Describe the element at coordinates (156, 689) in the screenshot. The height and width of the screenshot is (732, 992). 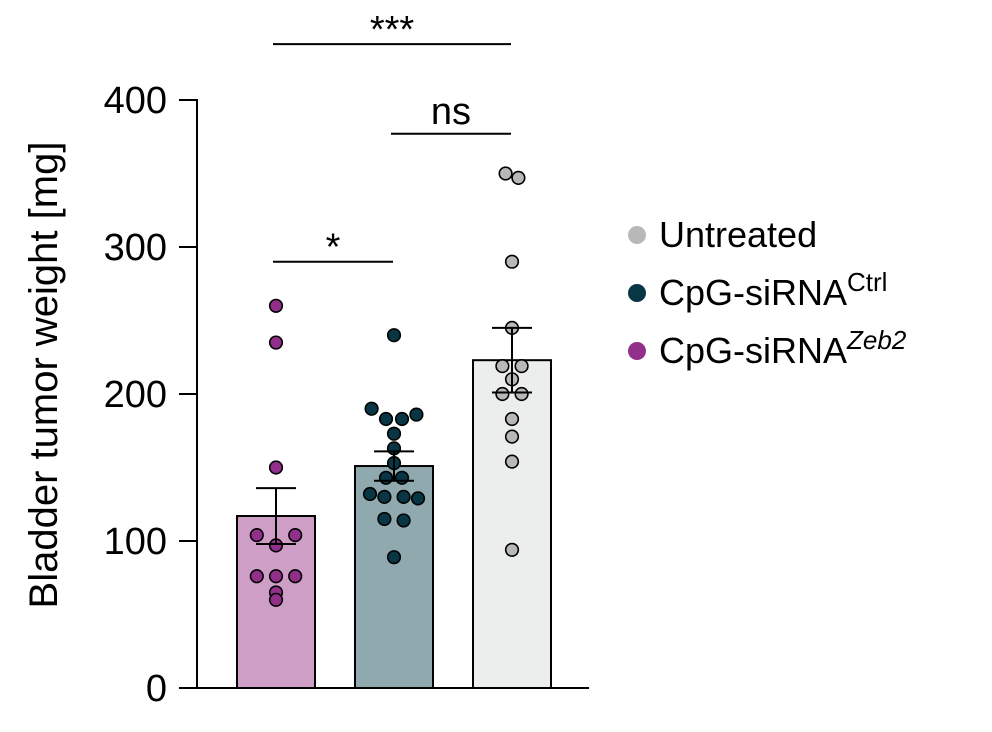
I see `y-tick-label: 0` at that location.